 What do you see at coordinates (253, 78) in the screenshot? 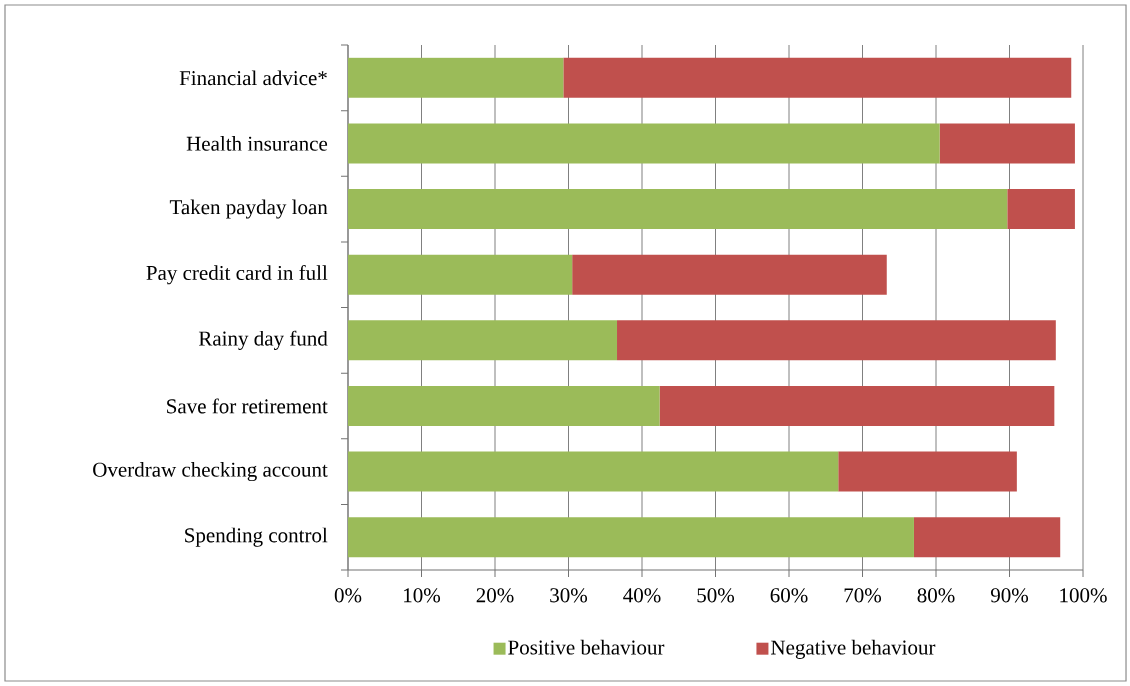
I see `y-tick-label: Financial advice*` at bounding box center [253, 78].